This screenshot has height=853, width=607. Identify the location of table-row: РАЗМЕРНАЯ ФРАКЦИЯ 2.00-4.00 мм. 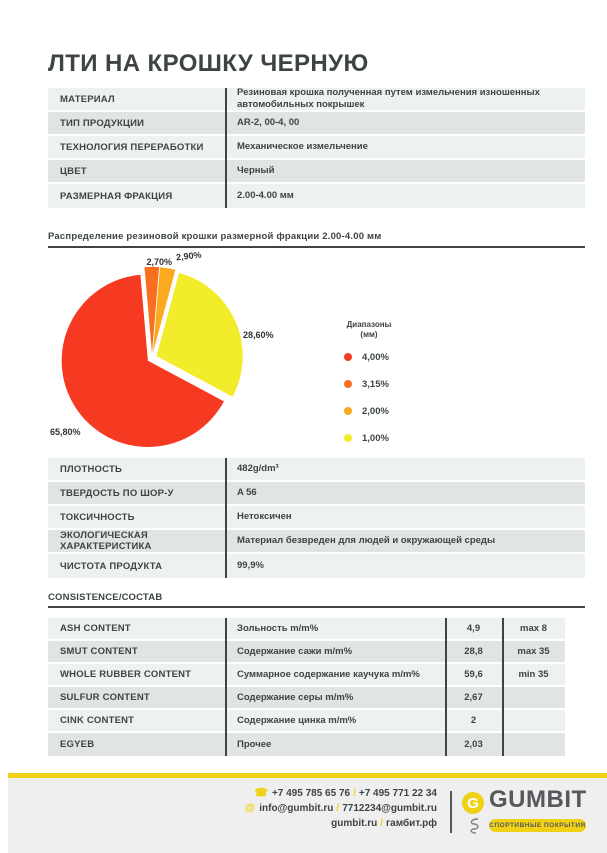
(316, 196).